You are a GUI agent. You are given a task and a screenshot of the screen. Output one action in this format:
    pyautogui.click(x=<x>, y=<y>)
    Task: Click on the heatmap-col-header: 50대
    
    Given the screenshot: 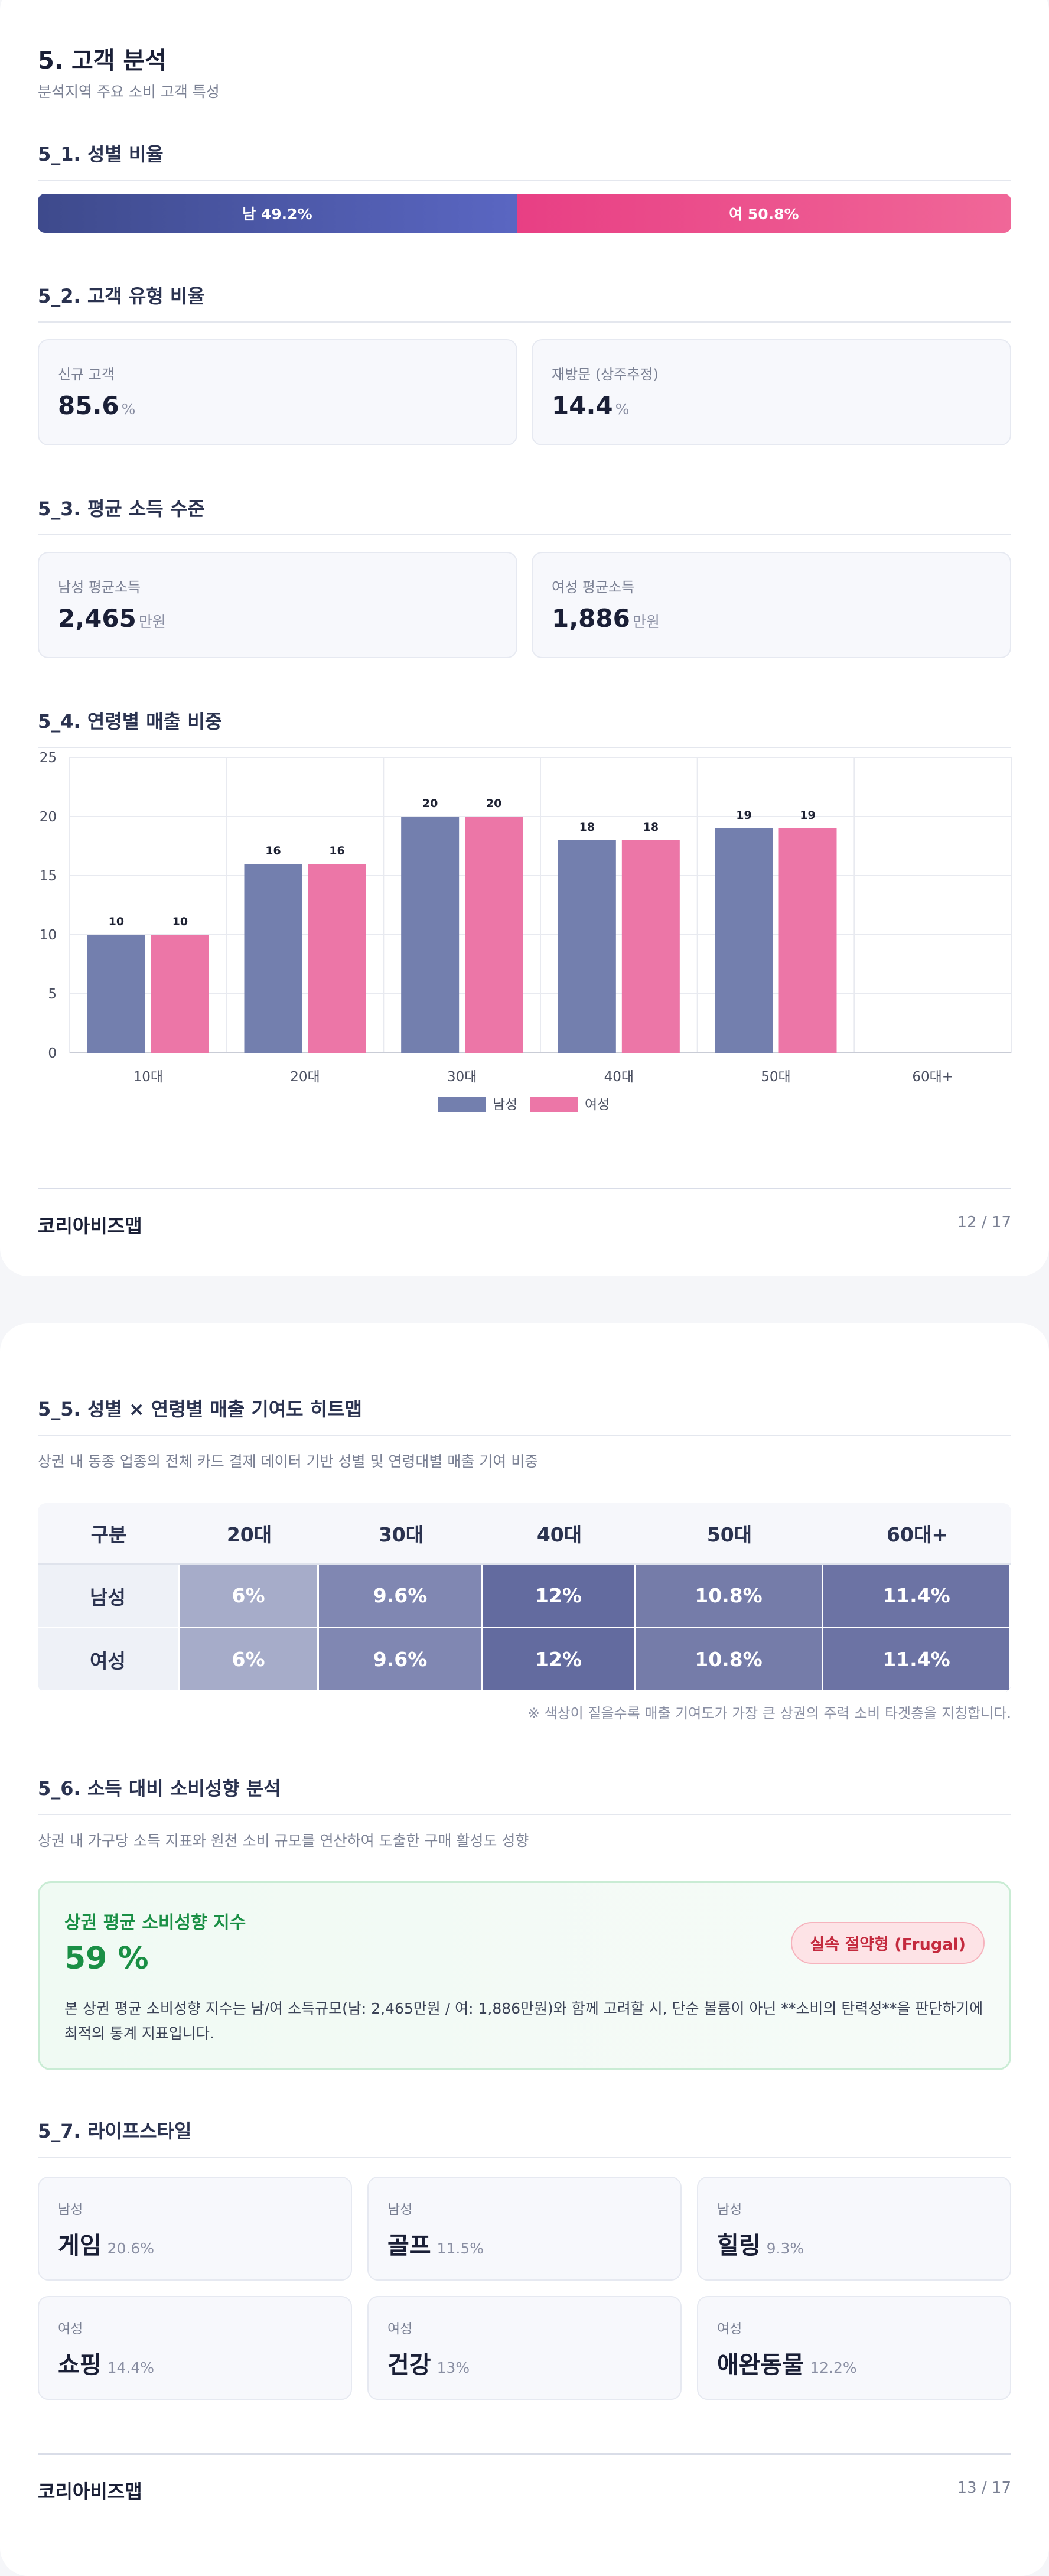 What is the action you would take?
    pyautogui.click(x=729, y=1534)
    